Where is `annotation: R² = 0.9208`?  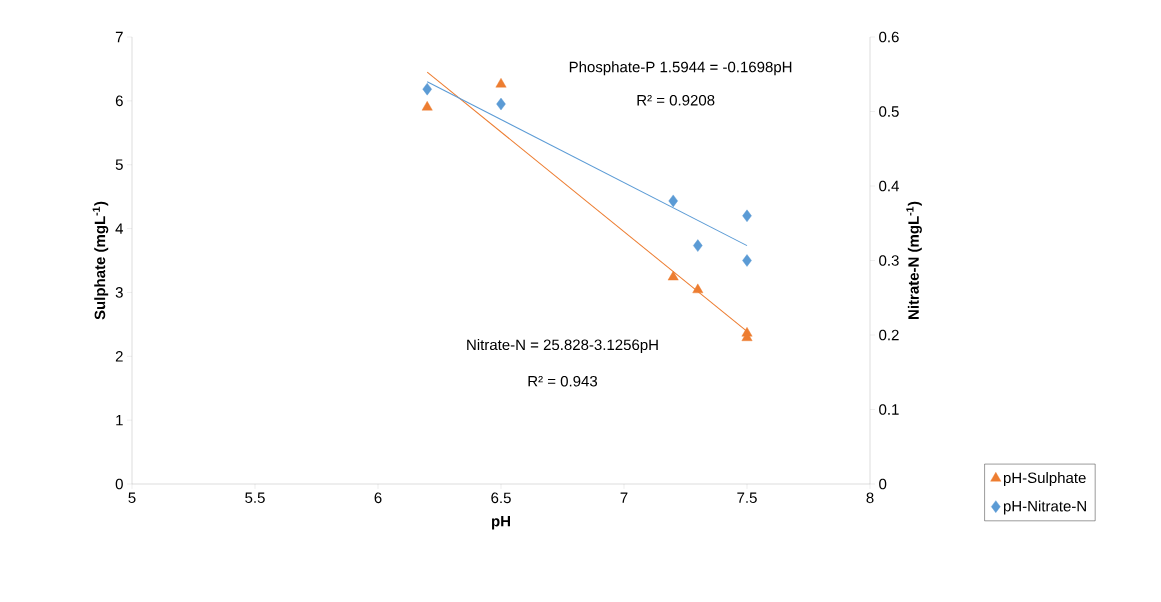 annotation: R² = 0.9208 is located at coordinates (676, 100).